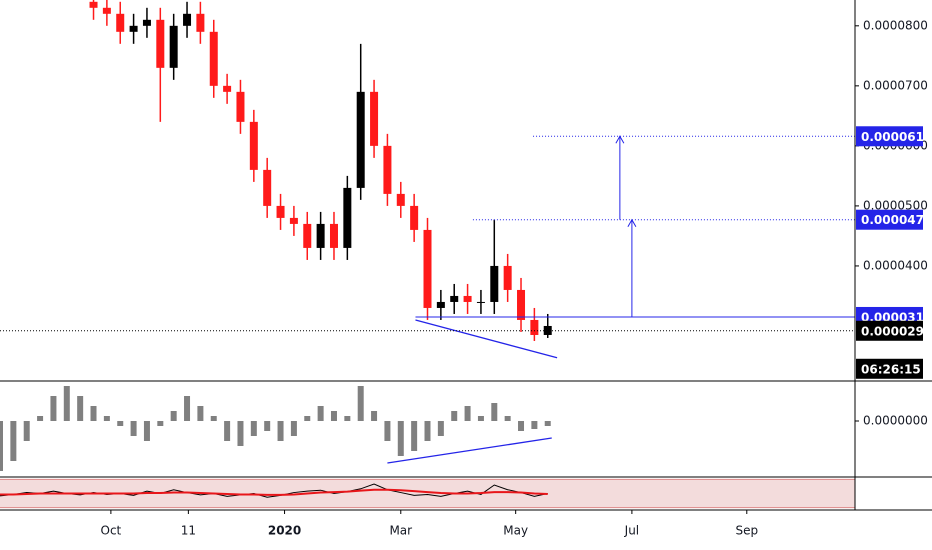  What do you see at coordinates (400, 531) in the screenshot?
I see `x-tick-label: Mar` at bounding box center [400, 531].